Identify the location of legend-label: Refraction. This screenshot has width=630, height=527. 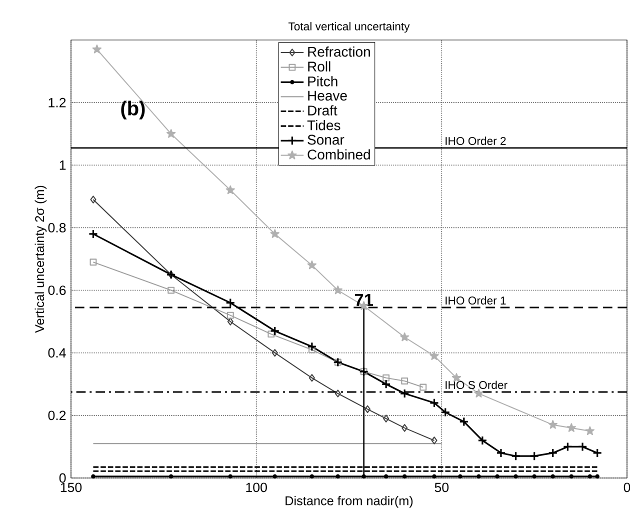
(339, 51).